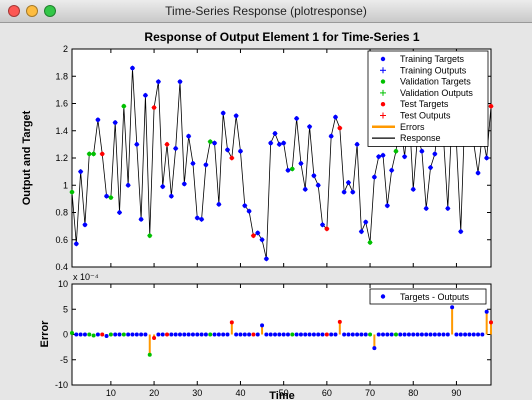 The width and height of the screenshot is (532, 400). Describe the element at coordinates (435, 297) in the screenshot. I see `legend-label: Targets - Outputs` at that location.